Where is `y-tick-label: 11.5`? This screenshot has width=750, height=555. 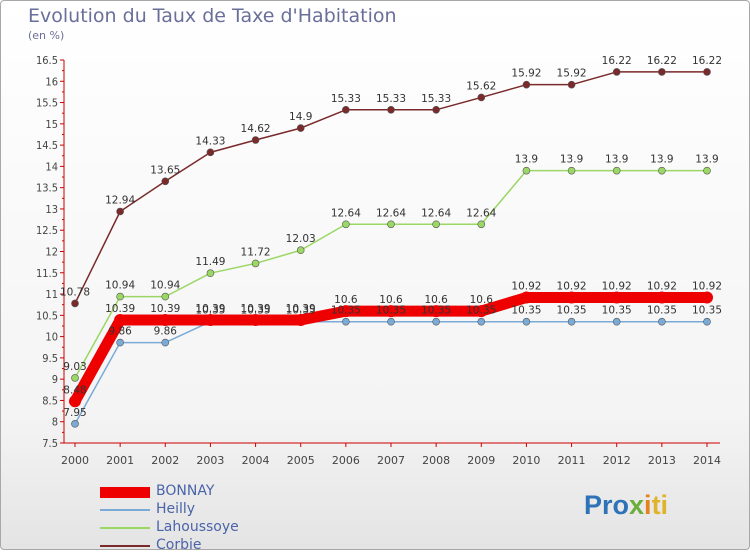 y-tick-label: 11.5 is located at coordinates (47, 273).